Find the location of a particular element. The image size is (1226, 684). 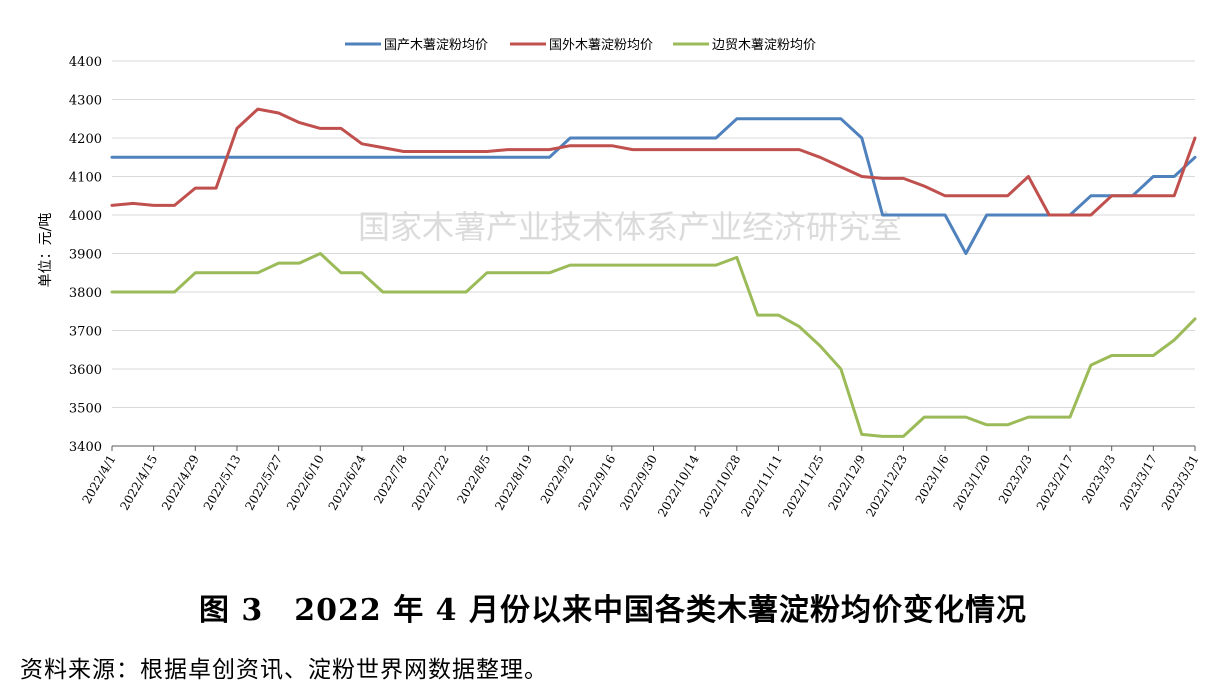

x-tick-label: 2023/3/31 is located at coordinates (1180, 483).